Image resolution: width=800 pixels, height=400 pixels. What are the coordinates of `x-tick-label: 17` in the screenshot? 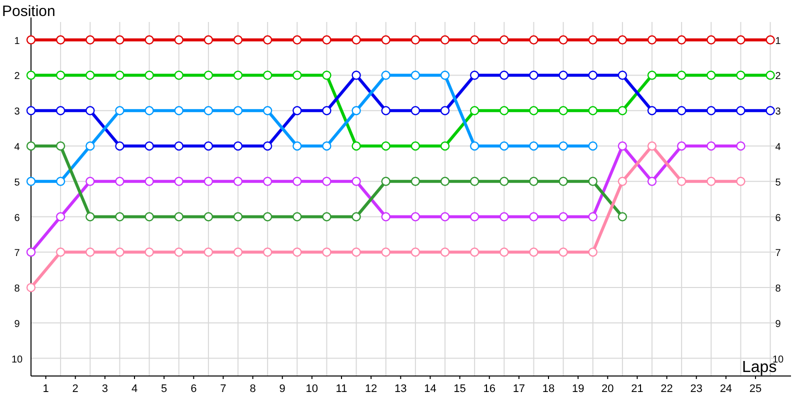 It's located at (519, 389).